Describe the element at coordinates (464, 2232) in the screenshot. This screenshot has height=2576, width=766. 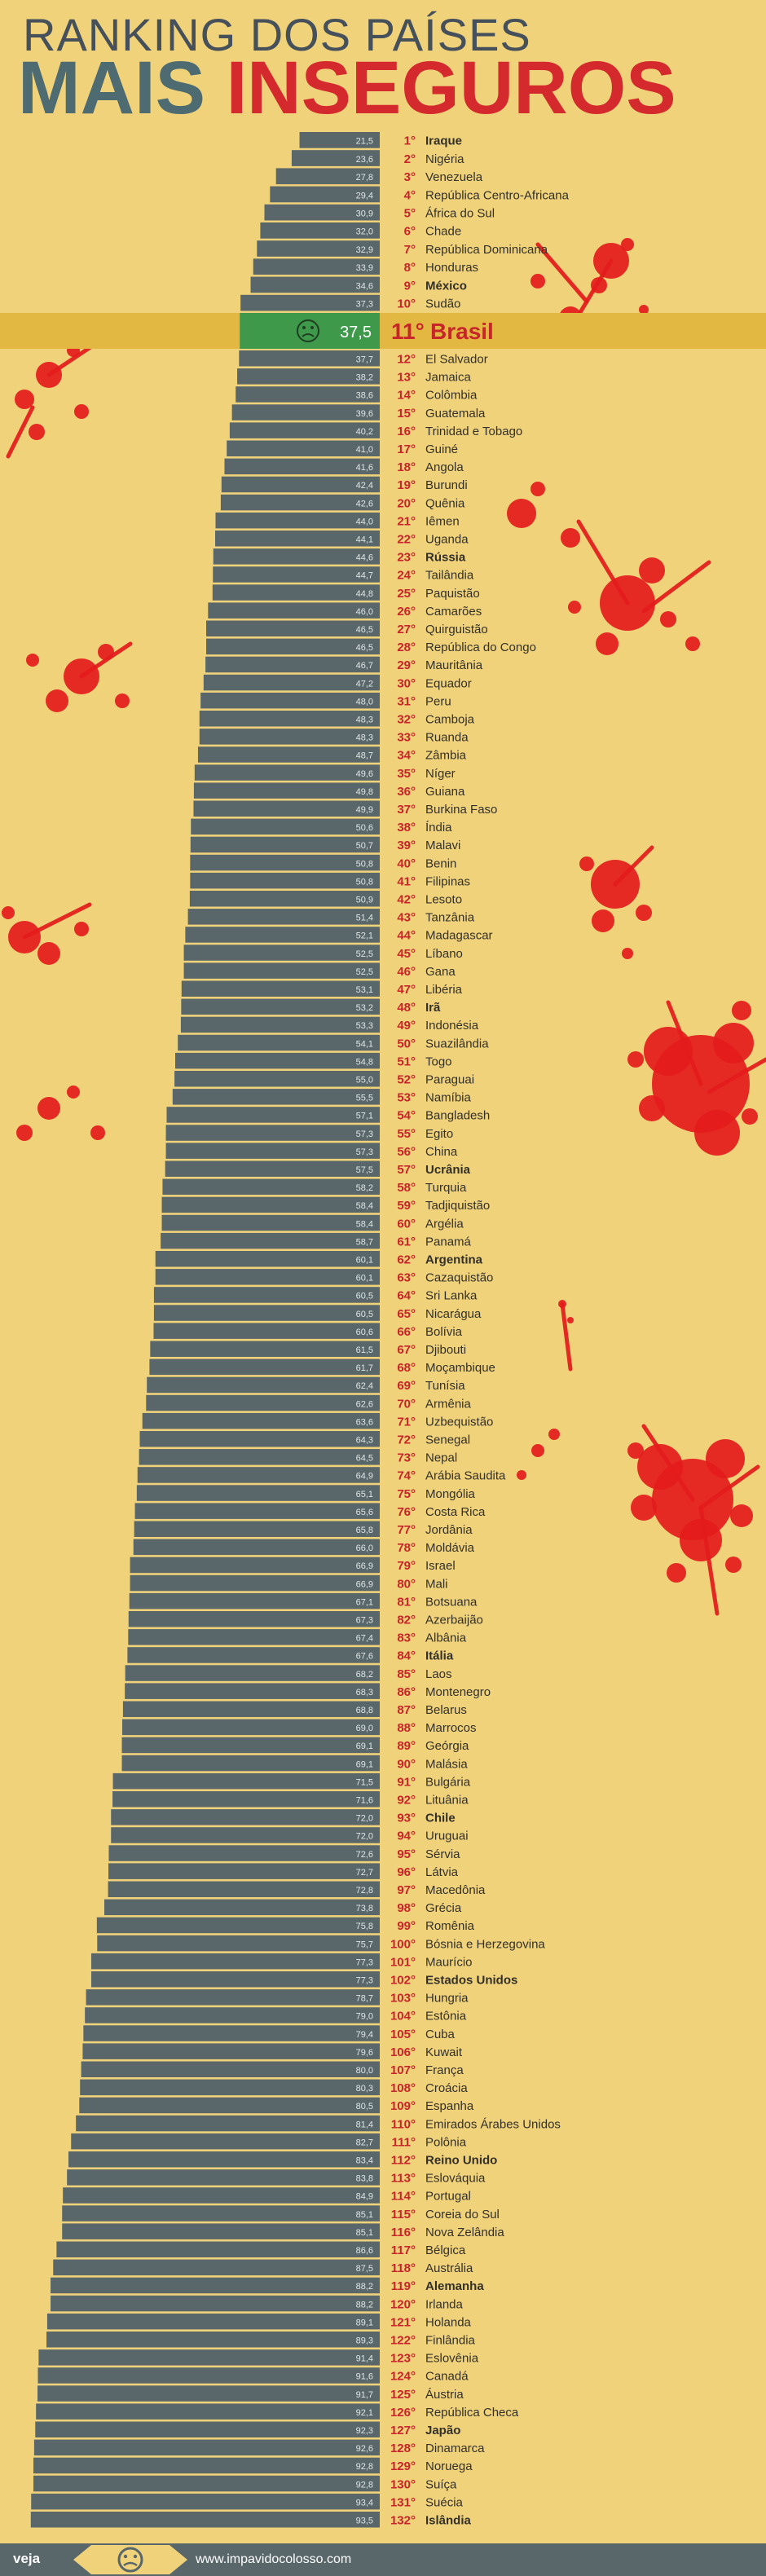
I see `country-label: Nova Zelândia` at that location.